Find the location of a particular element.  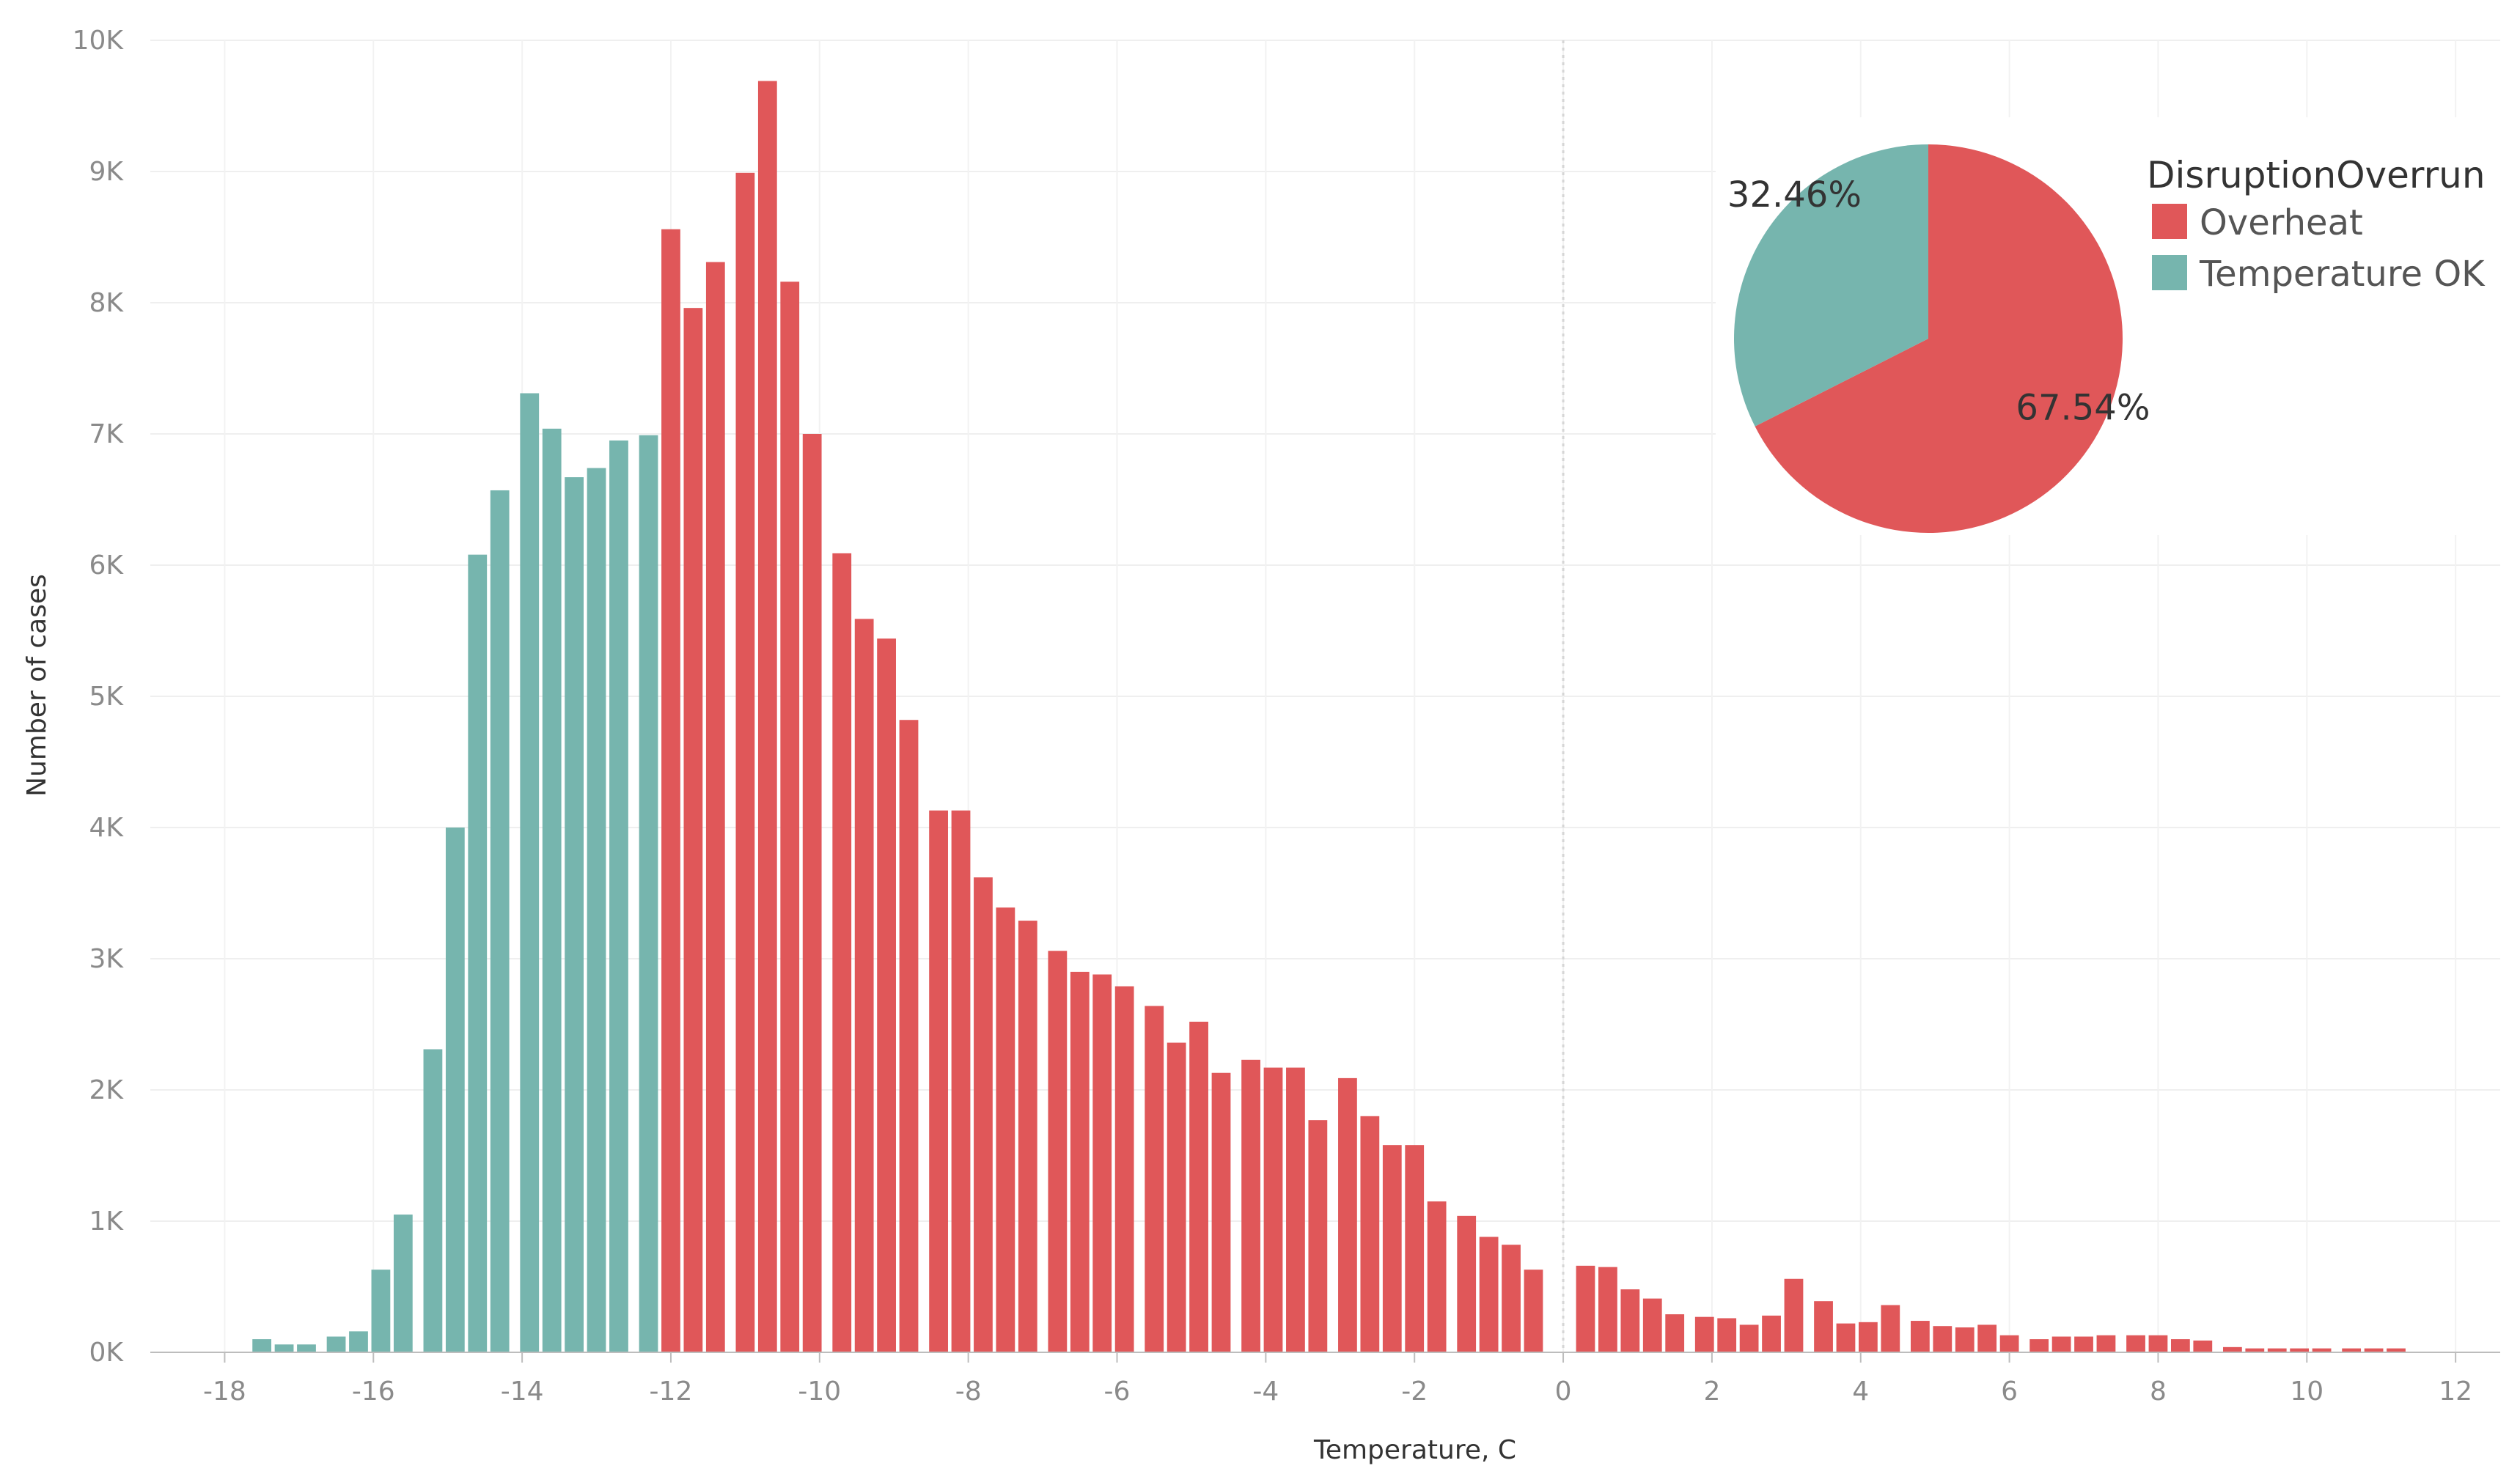

x-tick-label: 0 is located at coordinates (1563, 1392).